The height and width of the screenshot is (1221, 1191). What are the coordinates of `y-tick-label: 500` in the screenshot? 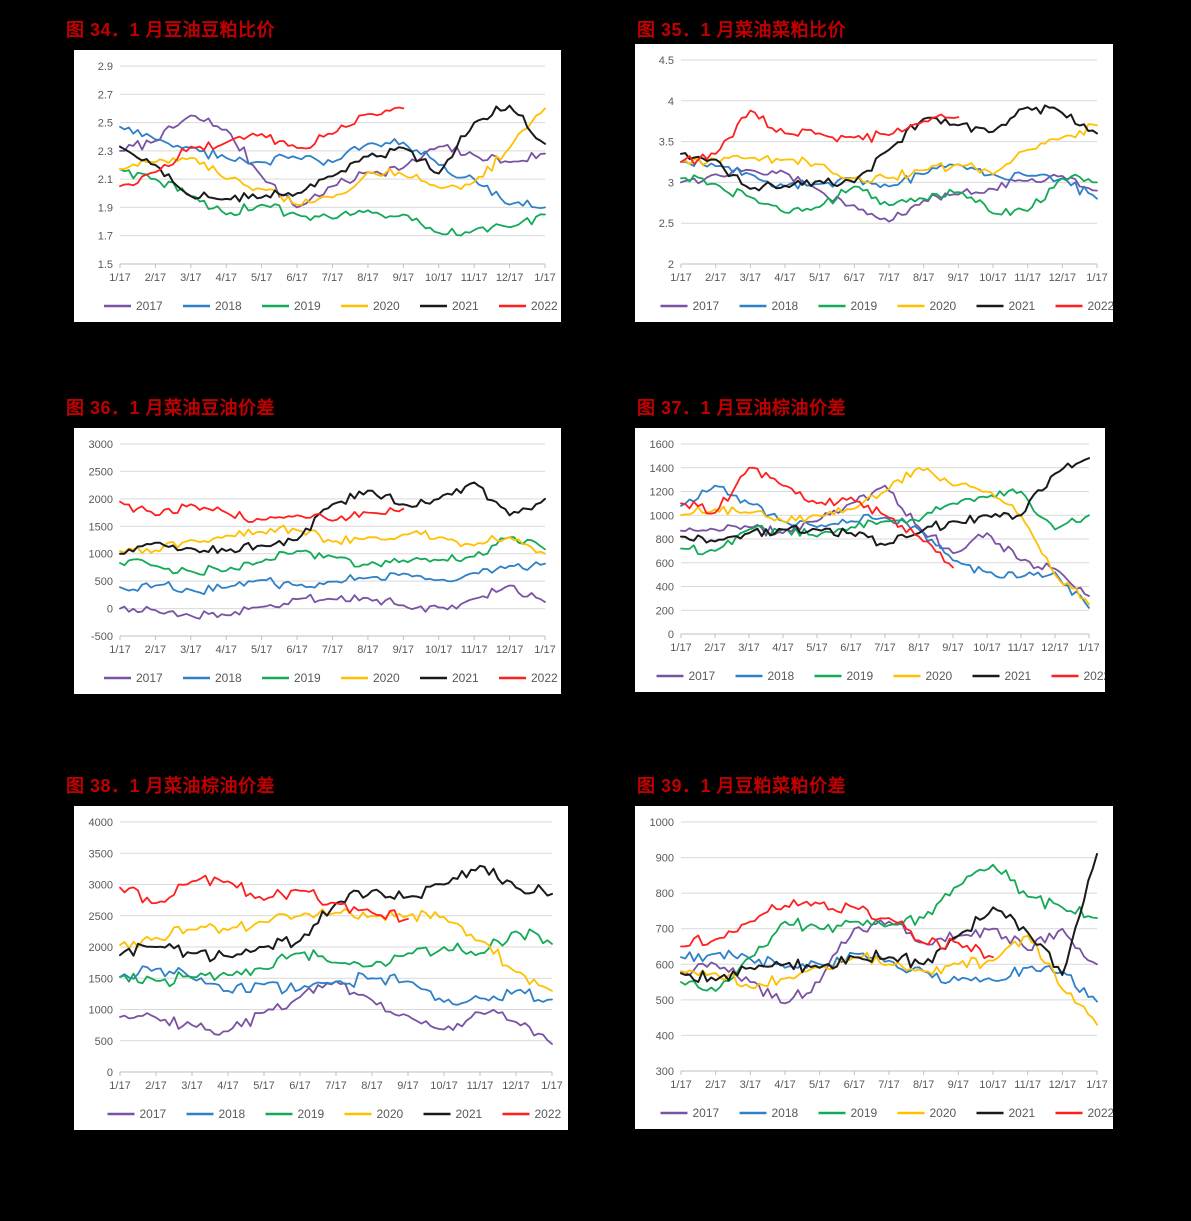 It's located at (104, 1042).